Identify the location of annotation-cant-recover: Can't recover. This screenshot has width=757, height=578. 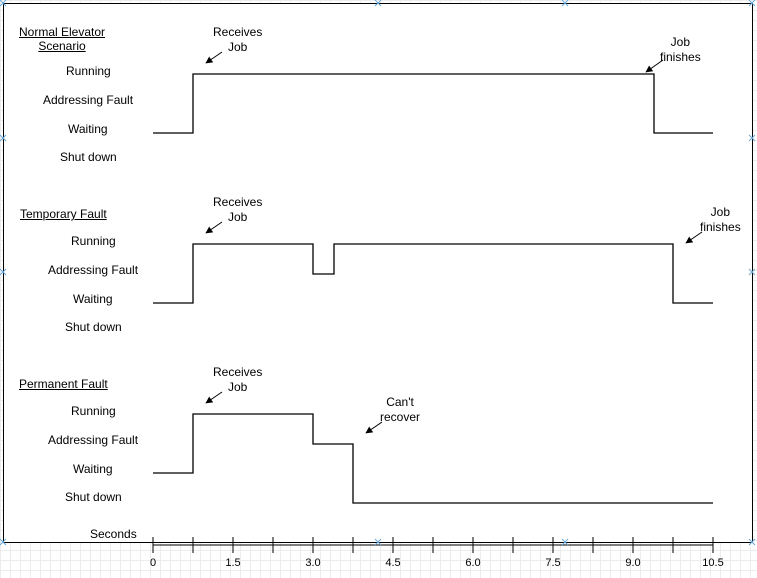
(400, 409).